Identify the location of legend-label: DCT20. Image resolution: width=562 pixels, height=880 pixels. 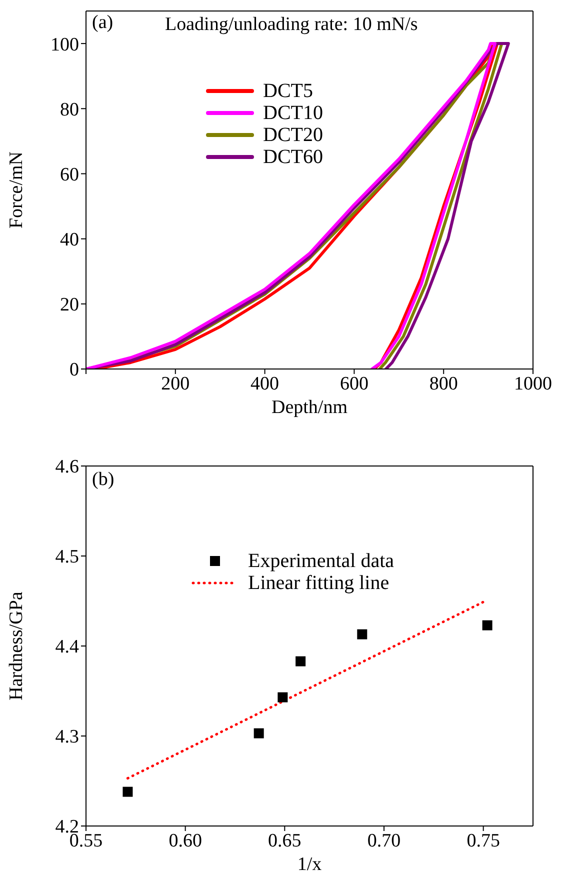
(293, 135).